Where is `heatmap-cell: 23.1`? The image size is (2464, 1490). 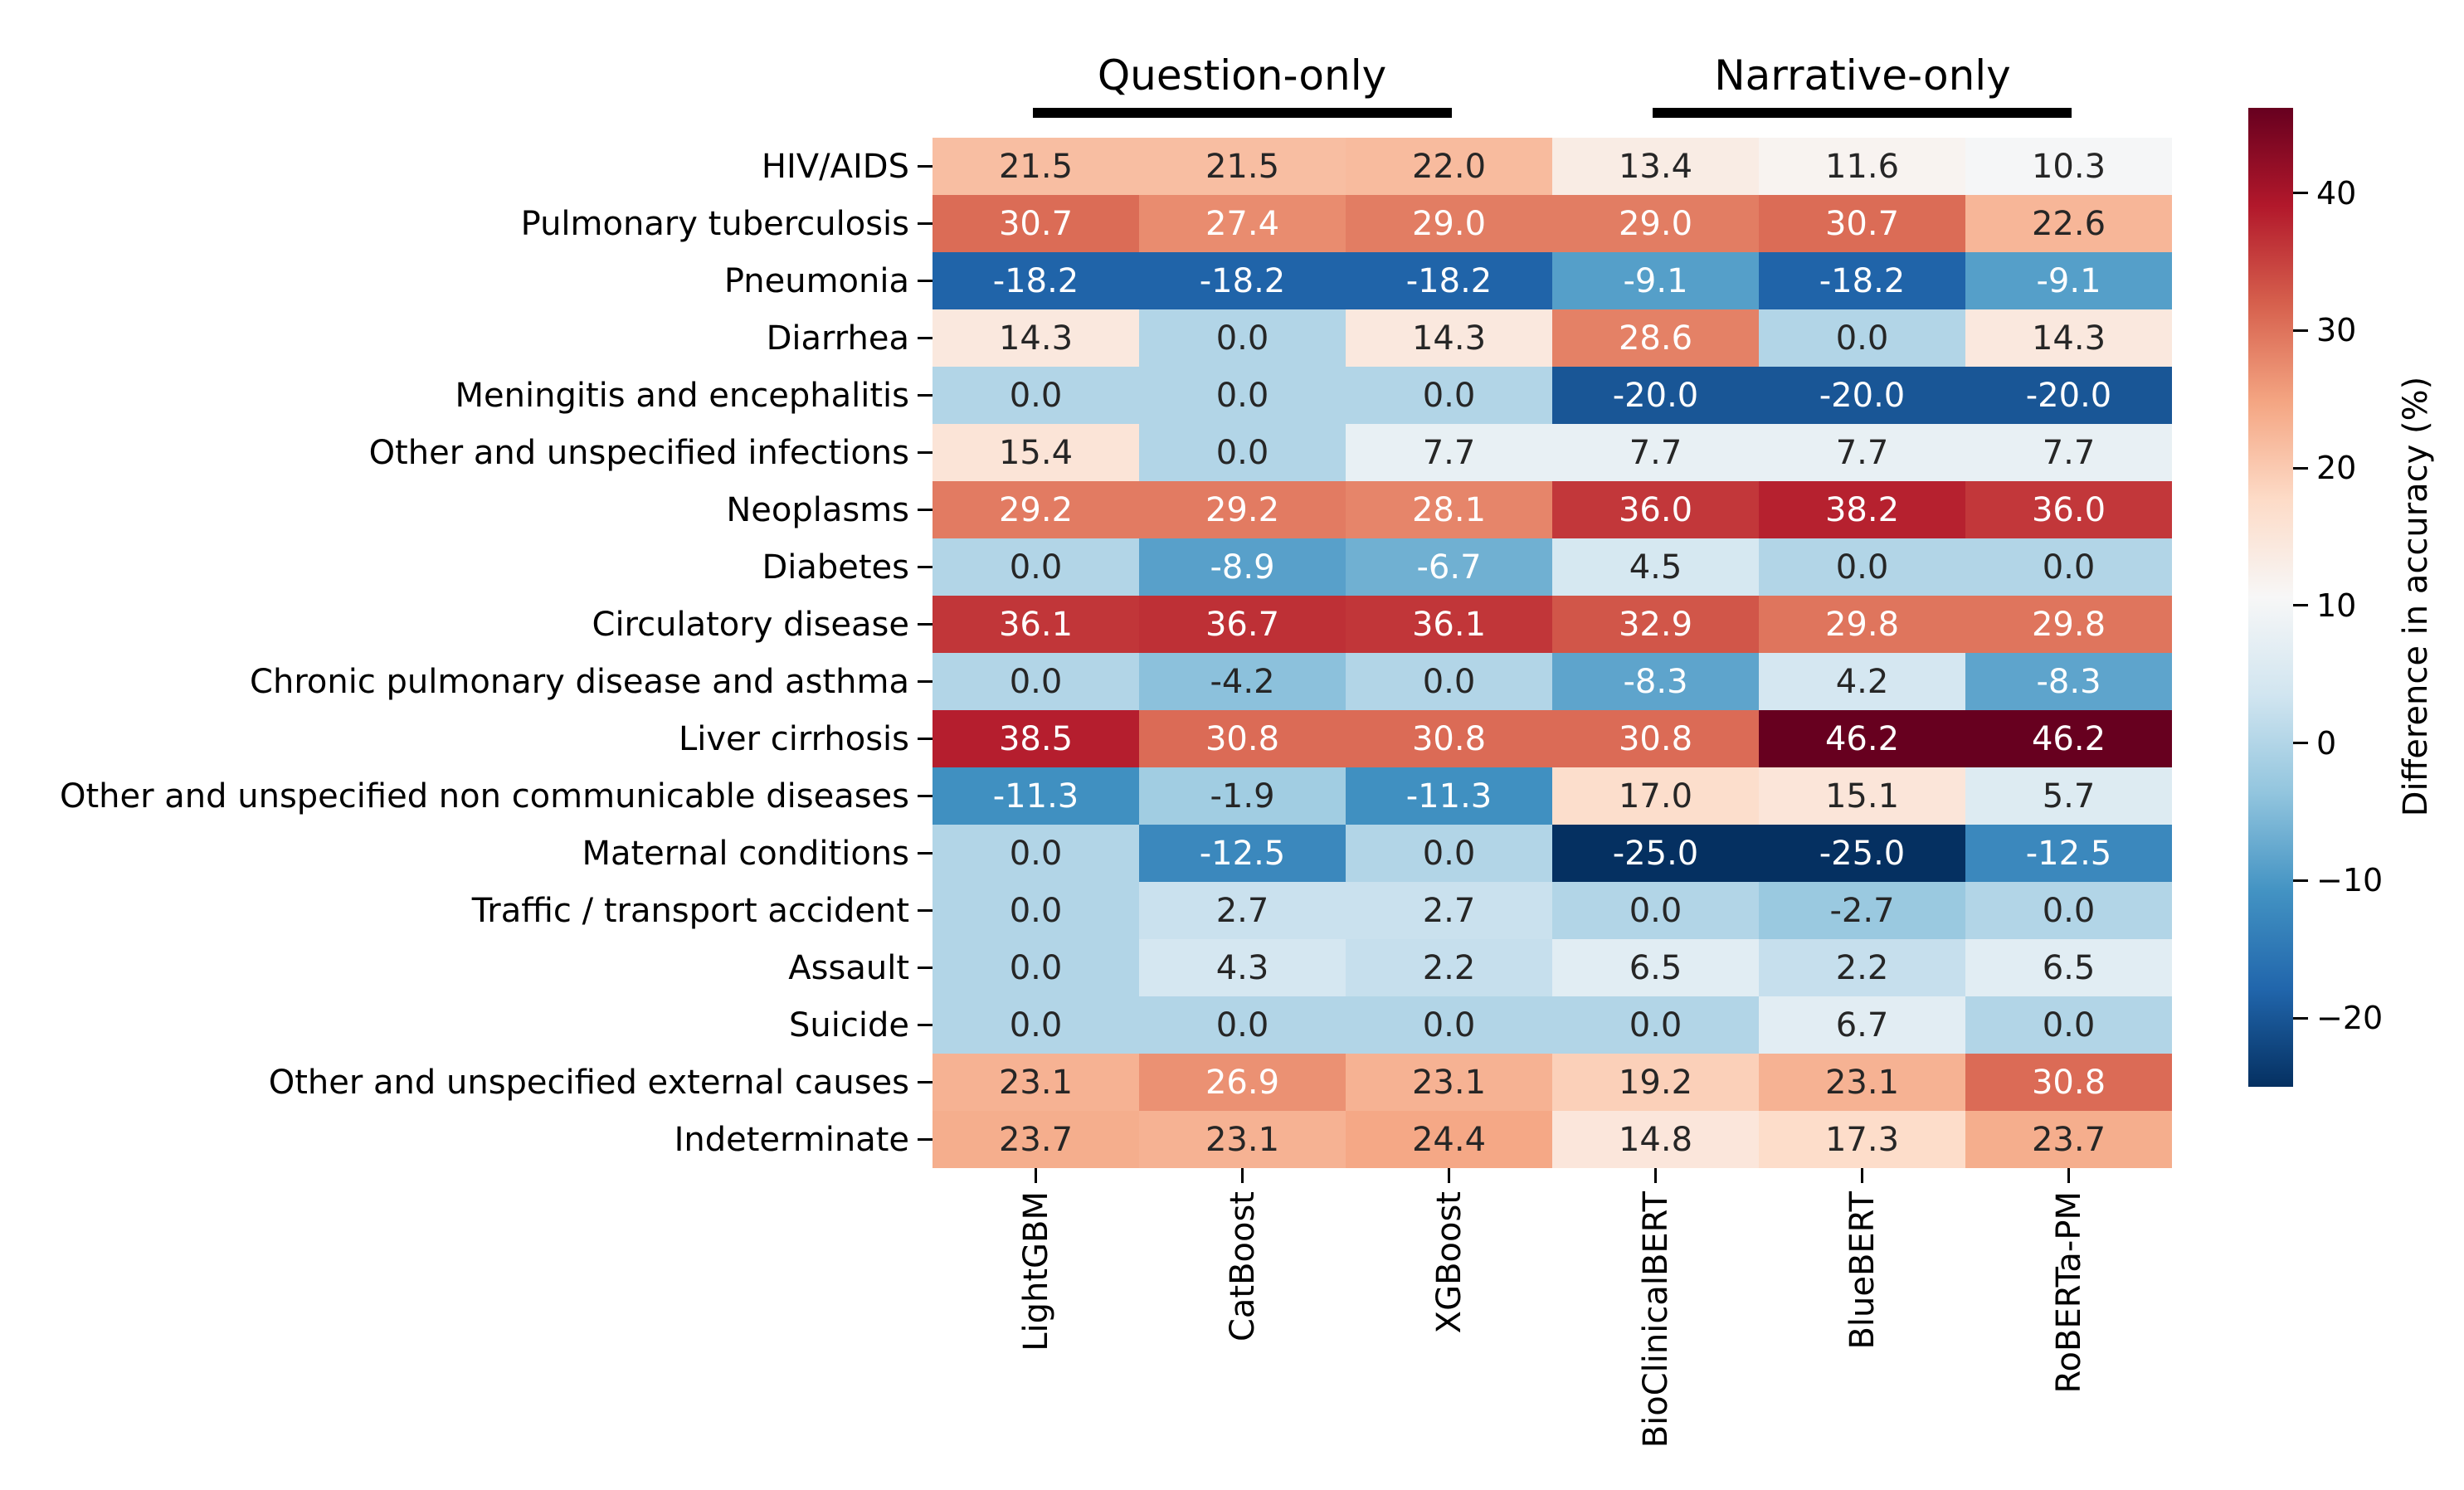
heatmap-cell: 23.1 is located at coordinates (1036, 1083).